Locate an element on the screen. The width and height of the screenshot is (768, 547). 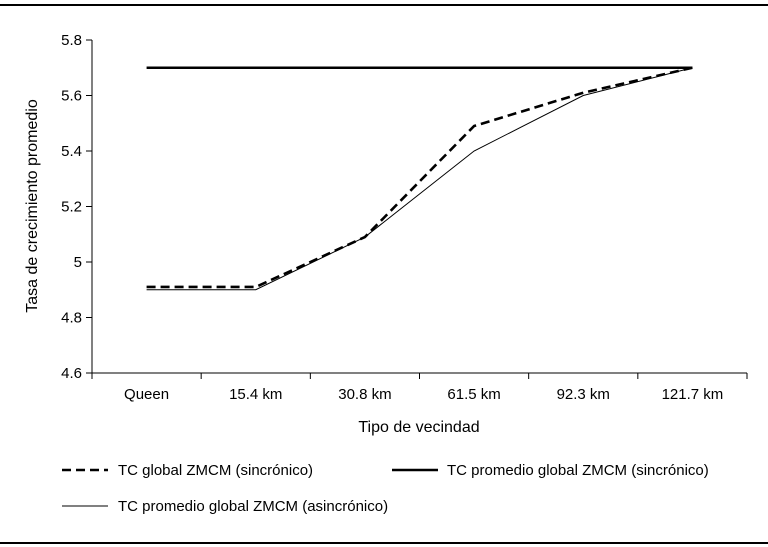
x-tick-label: 30.8 km is located at coordinates (364, 394).